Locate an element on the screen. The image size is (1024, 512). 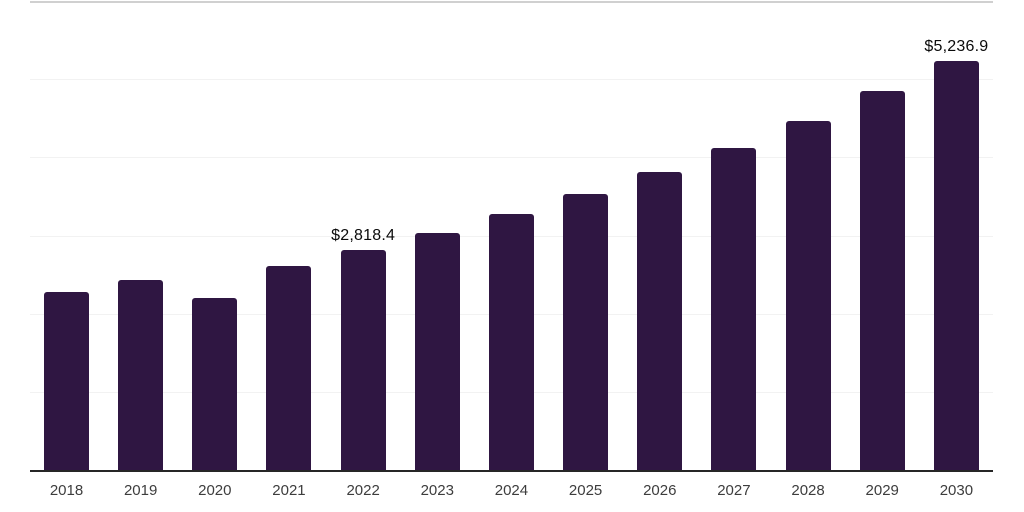
bar-column-2023: 2023 is located at coordinates (437, 250).